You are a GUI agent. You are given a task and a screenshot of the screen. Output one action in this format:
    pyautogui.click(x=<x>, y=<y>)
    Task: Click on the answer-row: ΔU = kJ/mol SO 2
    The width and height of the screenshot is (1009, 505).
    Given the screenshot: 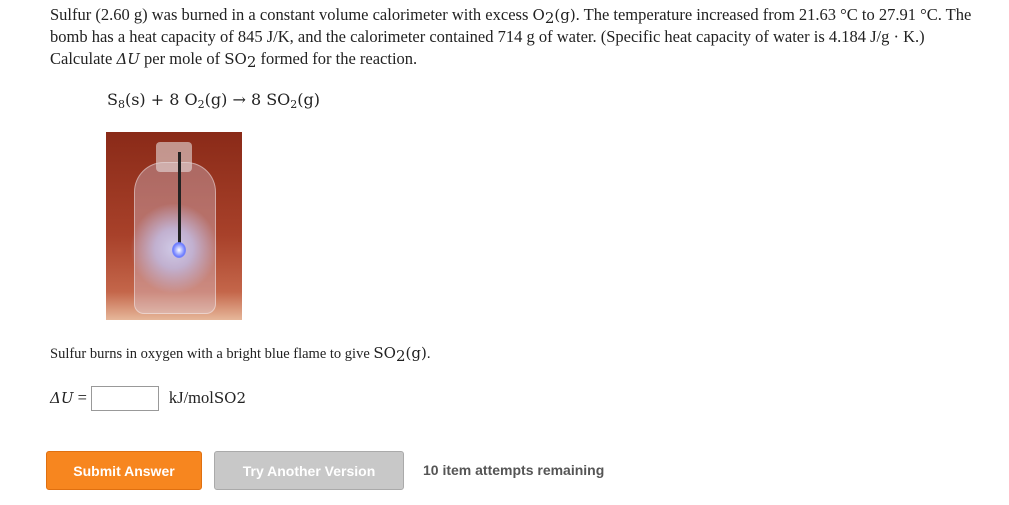 What is the action you would take?
    pyautogui.click(x=148, y=398)
    